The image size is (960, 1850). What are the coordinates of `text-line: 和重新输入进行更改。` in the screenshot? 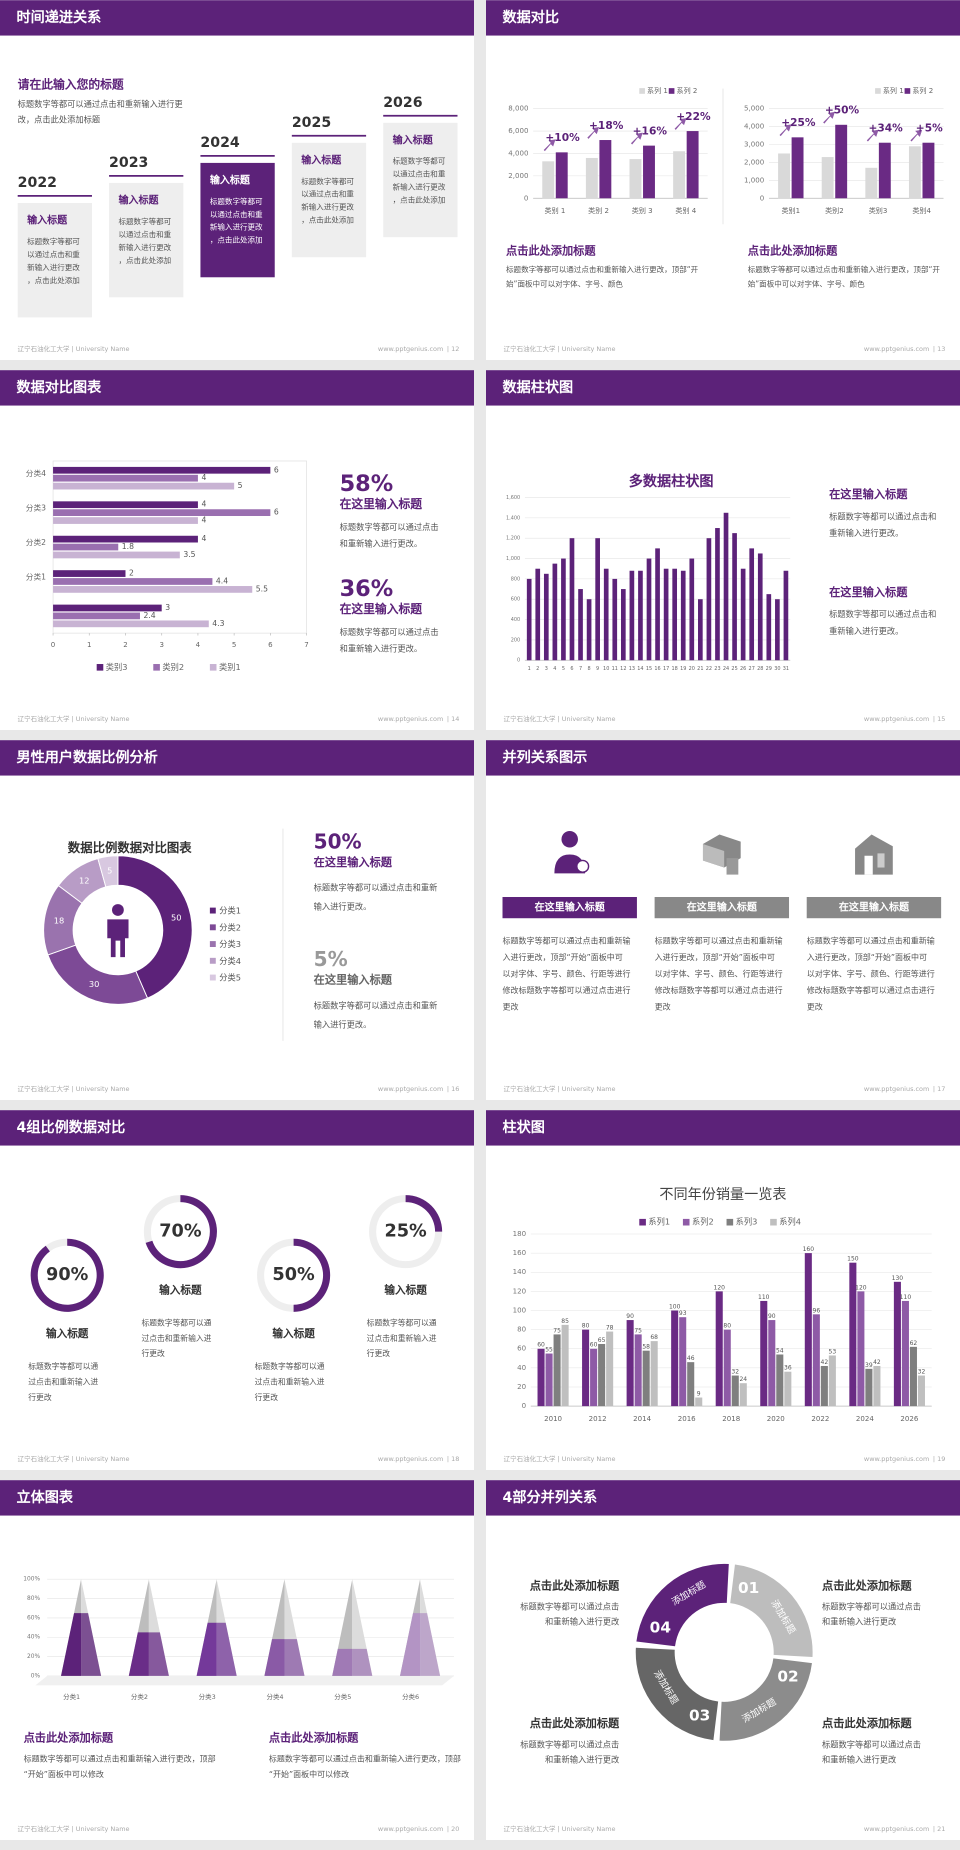 It's located at (381, 543).